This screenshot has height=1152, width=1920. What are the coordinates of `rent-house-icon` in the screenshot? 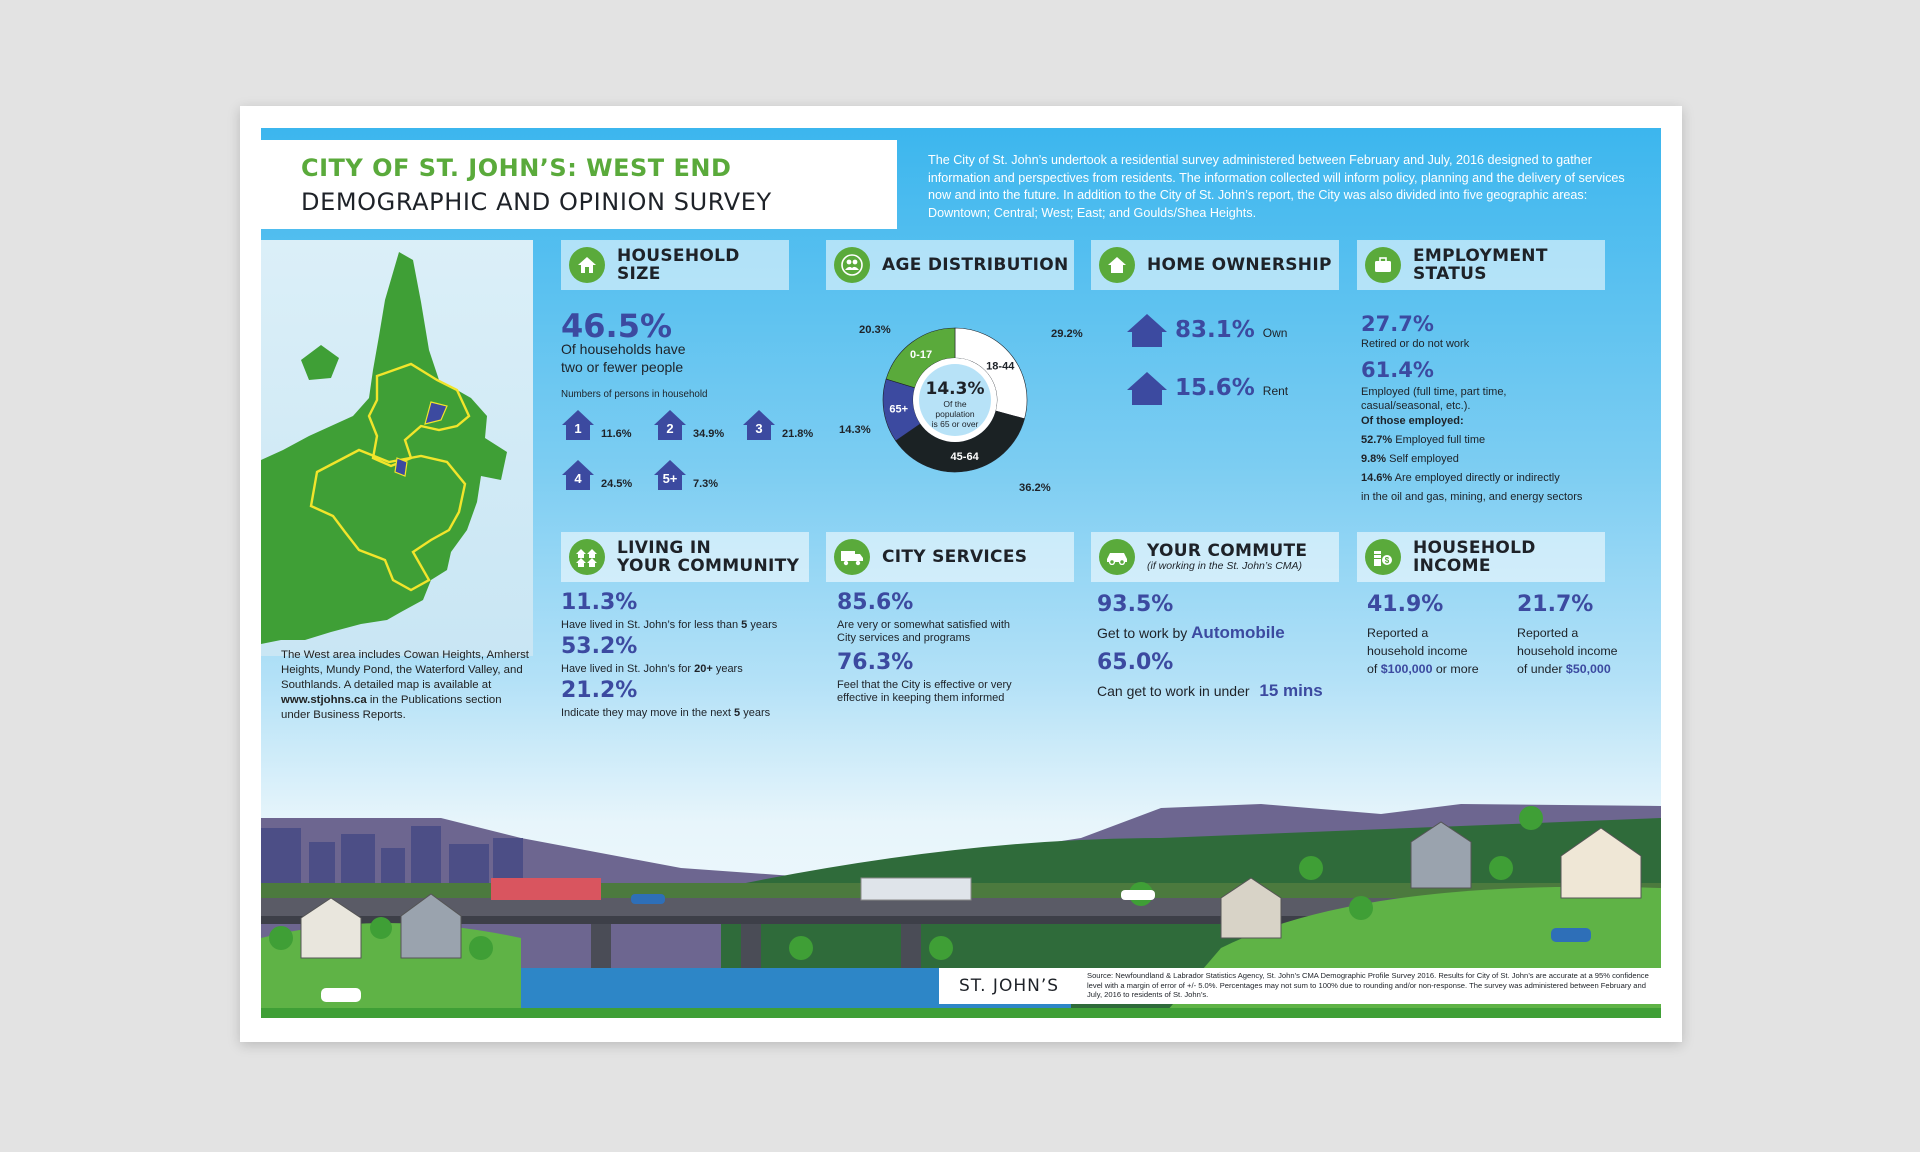 It's located at (1147, 388).